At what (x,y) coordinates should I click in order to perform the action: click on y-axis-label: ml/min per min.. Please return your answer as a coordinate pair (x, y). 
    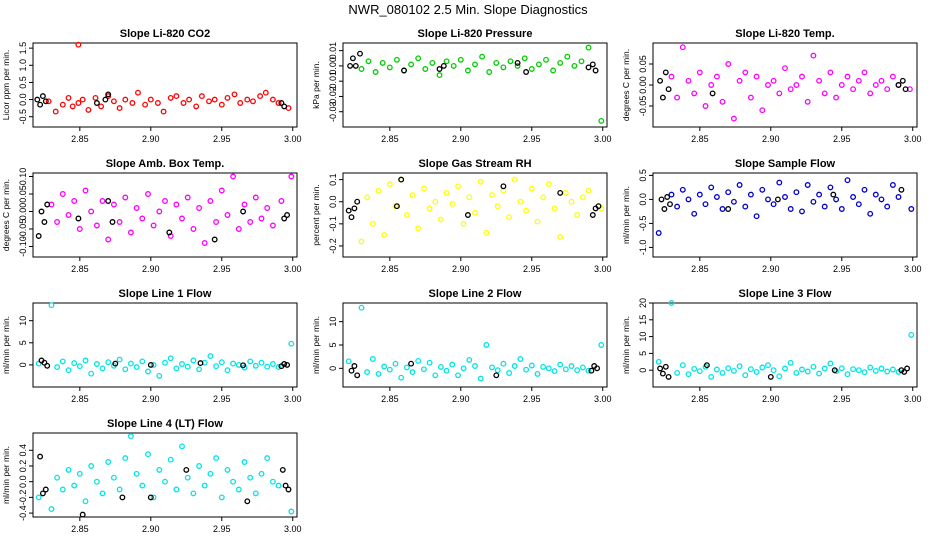
    Looking at the image, I should click on (316, 345).